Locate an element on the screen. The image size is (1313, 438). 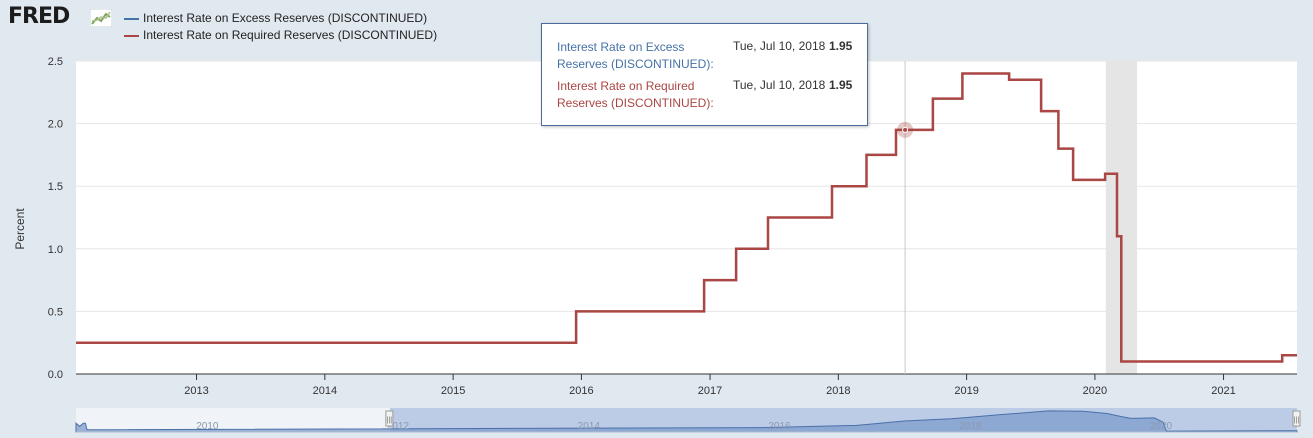
y-tick-label: 0.5 is located at coordinates (55, 312).